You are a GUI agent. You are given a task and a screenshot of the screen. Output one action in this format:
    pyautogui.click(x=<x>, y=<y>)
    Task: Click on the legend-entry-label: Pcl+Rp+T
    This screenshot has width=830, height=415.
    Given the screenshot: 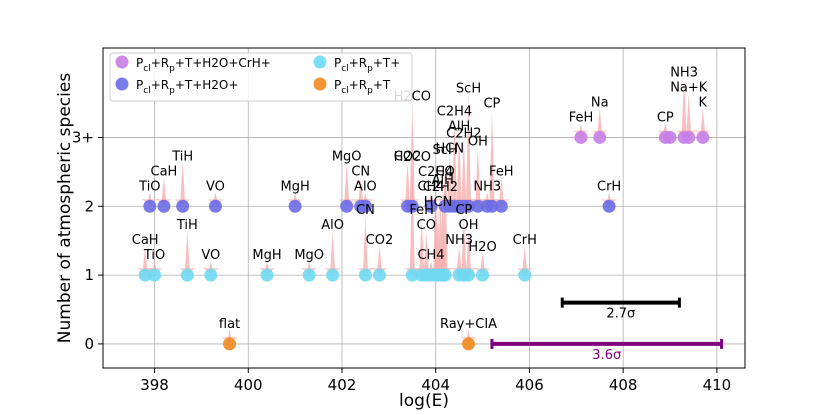 What is the action you would take?
    pyautogui.click(x=362, y=87)
    